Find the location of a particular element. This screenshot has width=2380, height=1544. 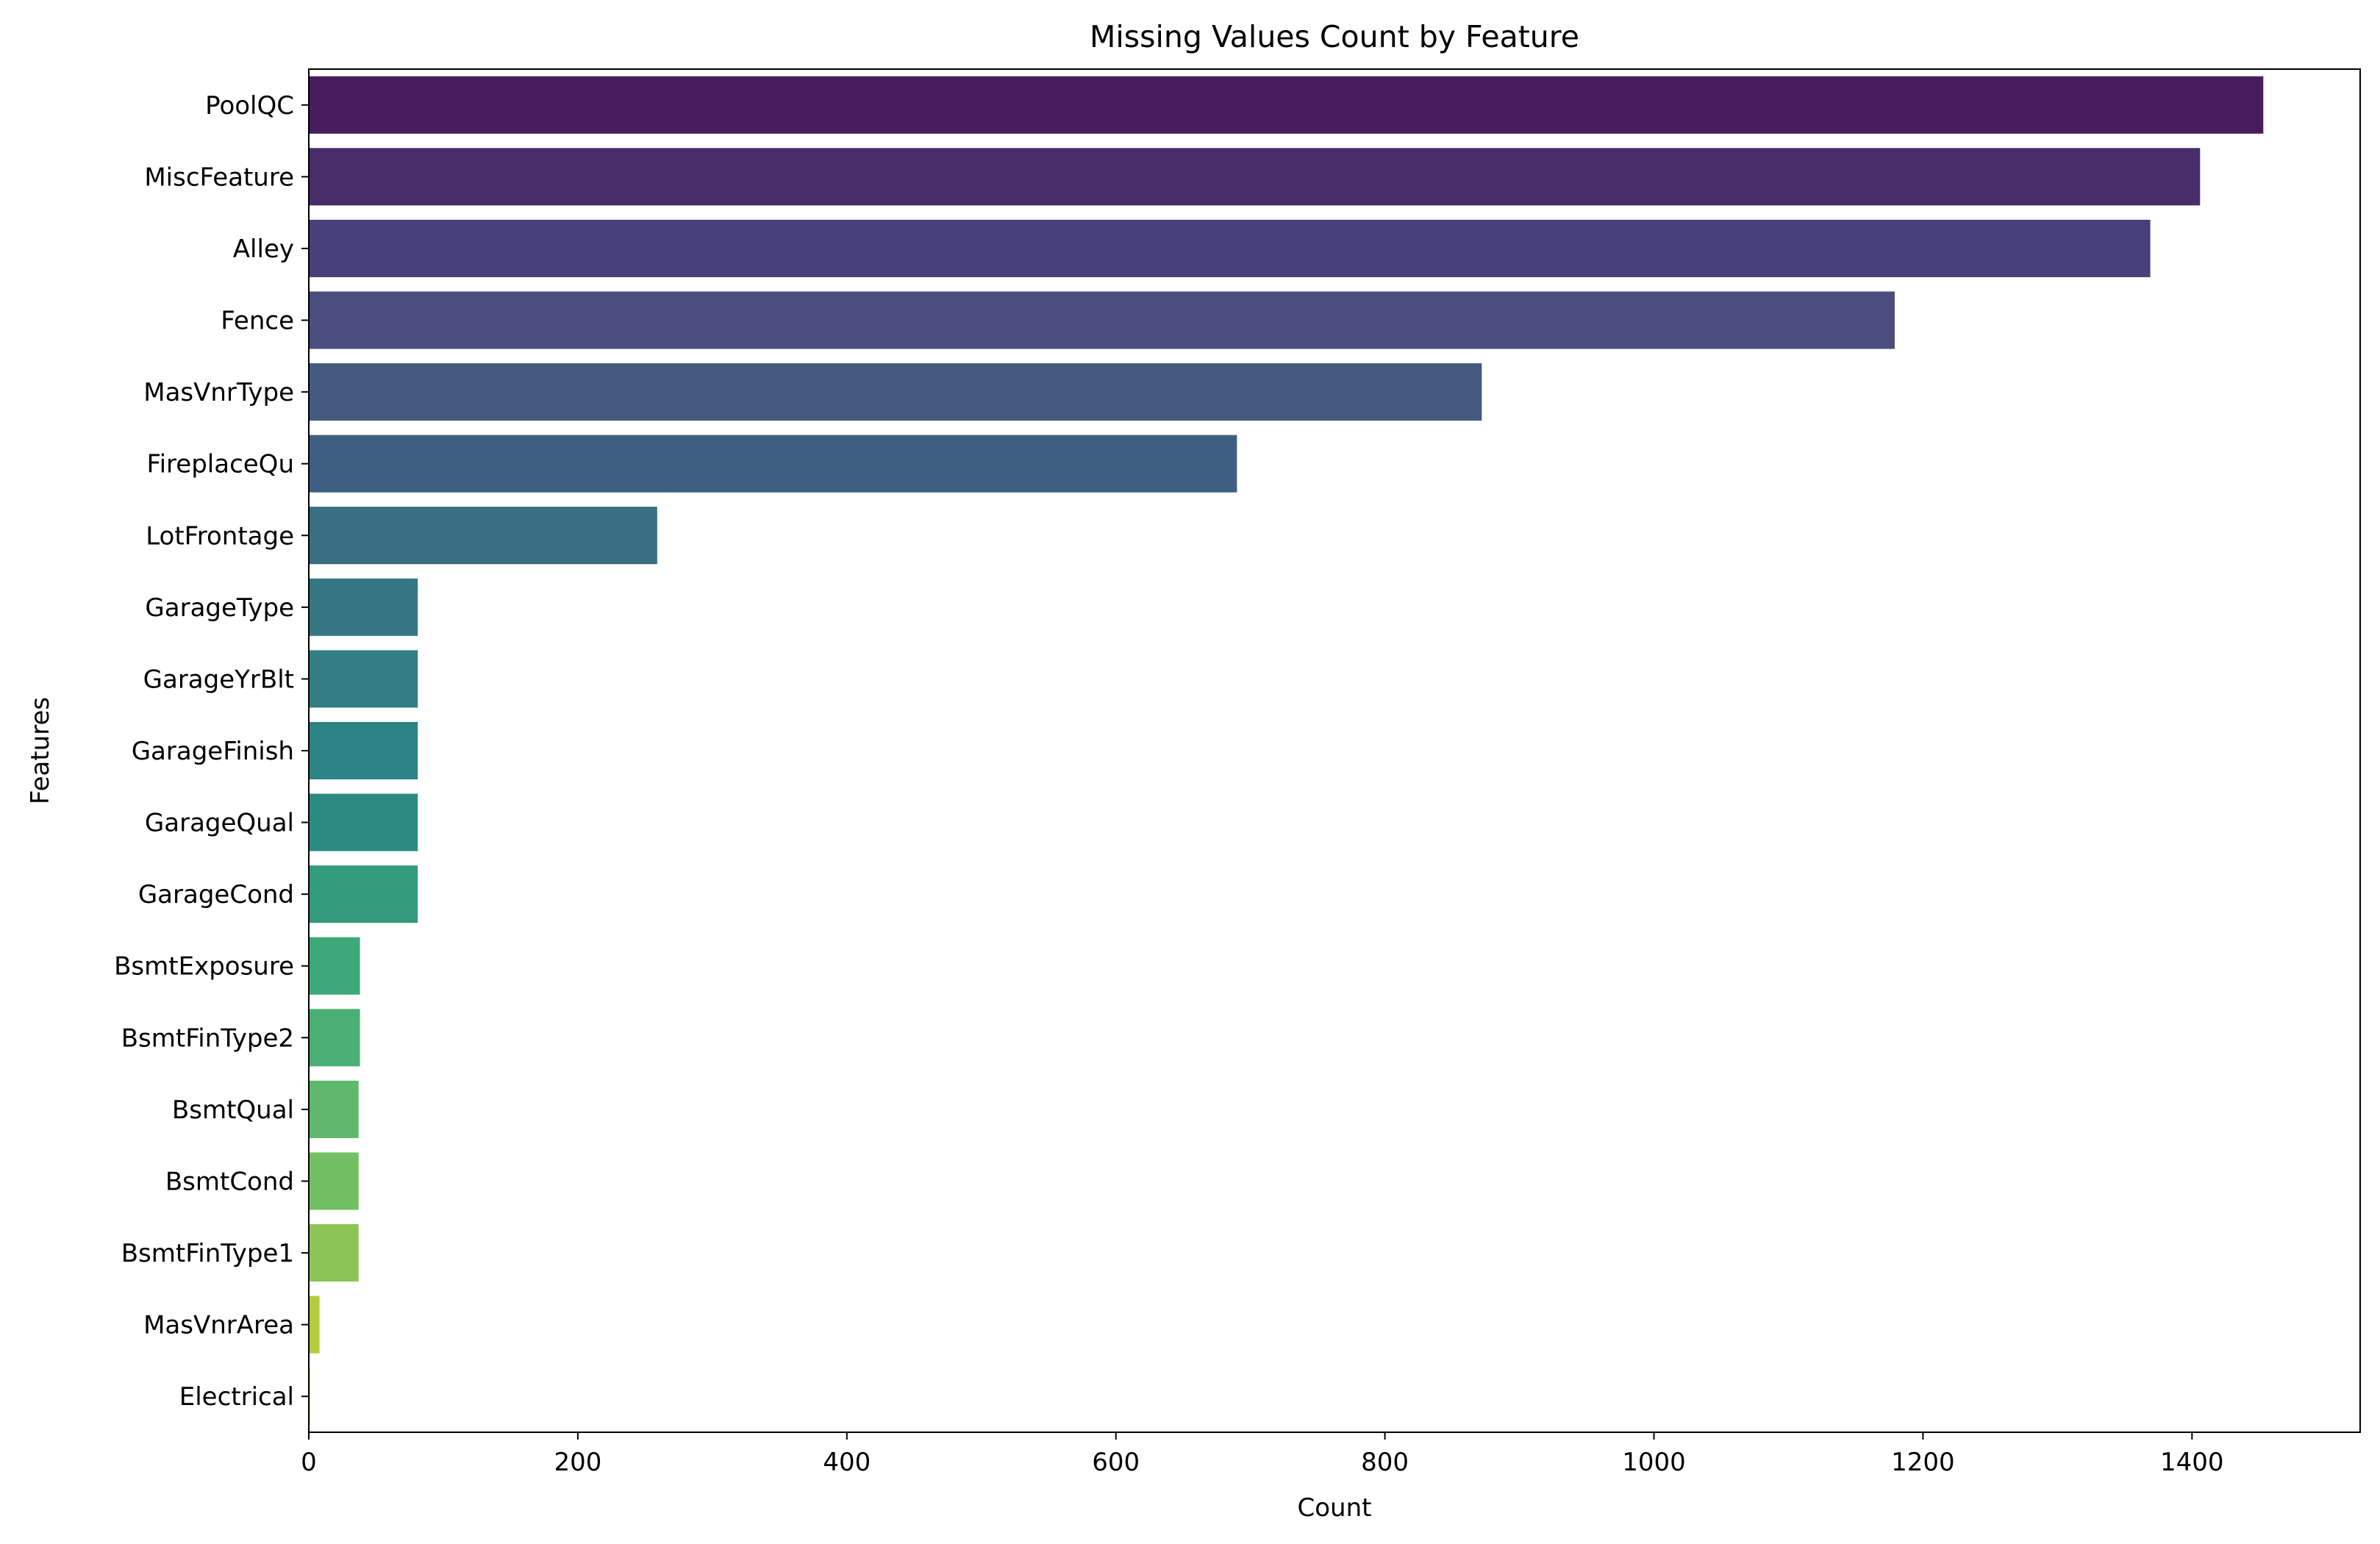

y-tick-label: Fence is located at coordinates (257, 321).